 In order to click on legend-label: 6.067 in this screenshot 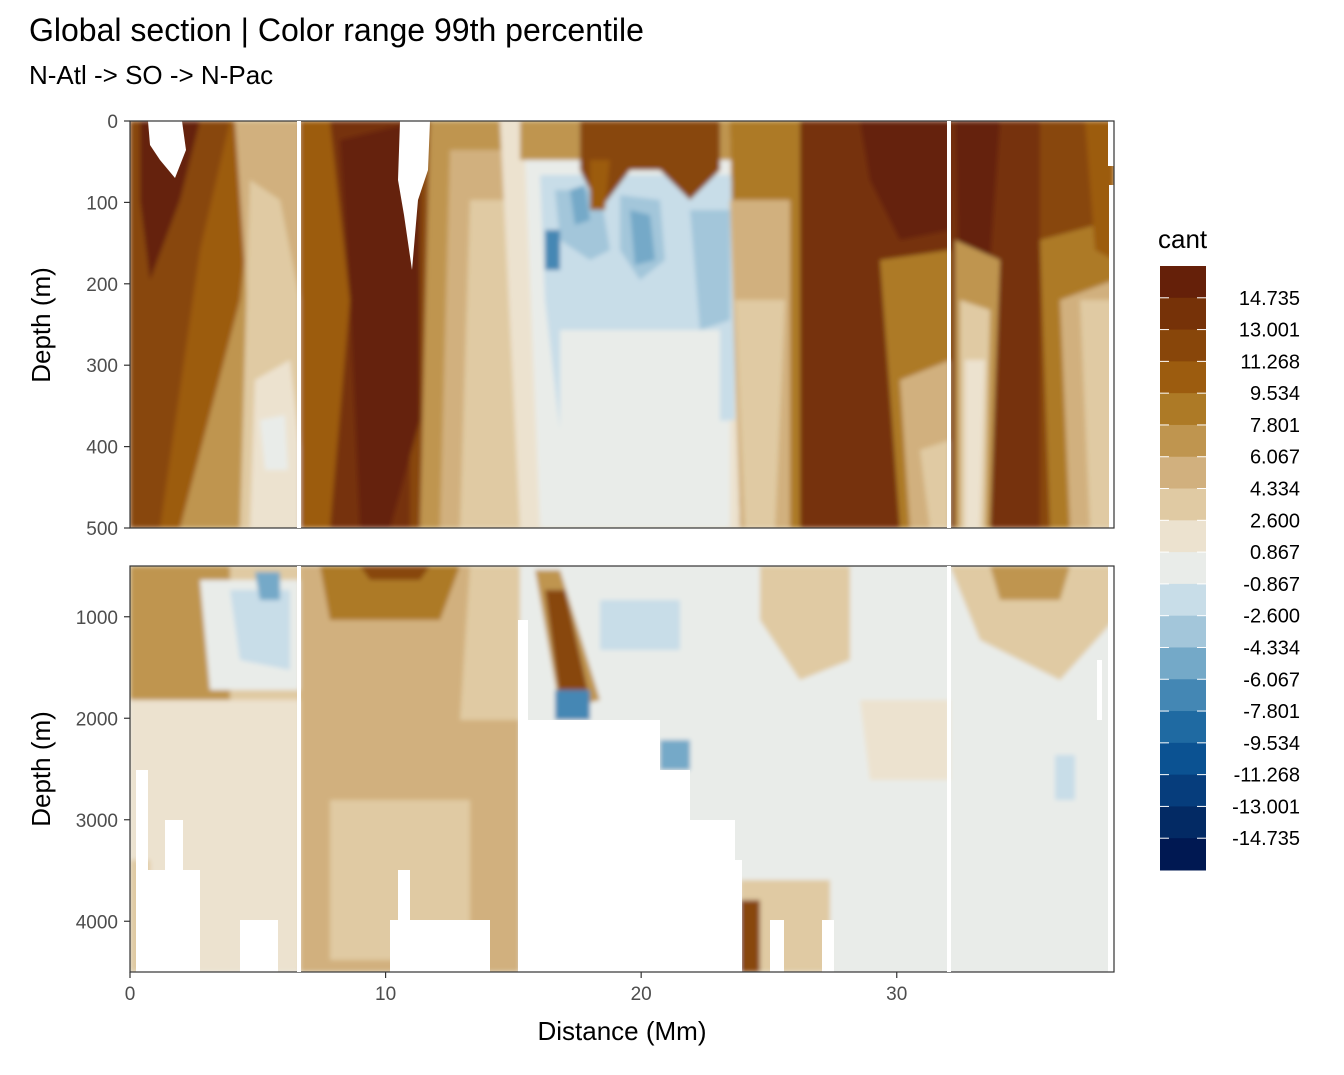, I will do `click(1275, 458)`.